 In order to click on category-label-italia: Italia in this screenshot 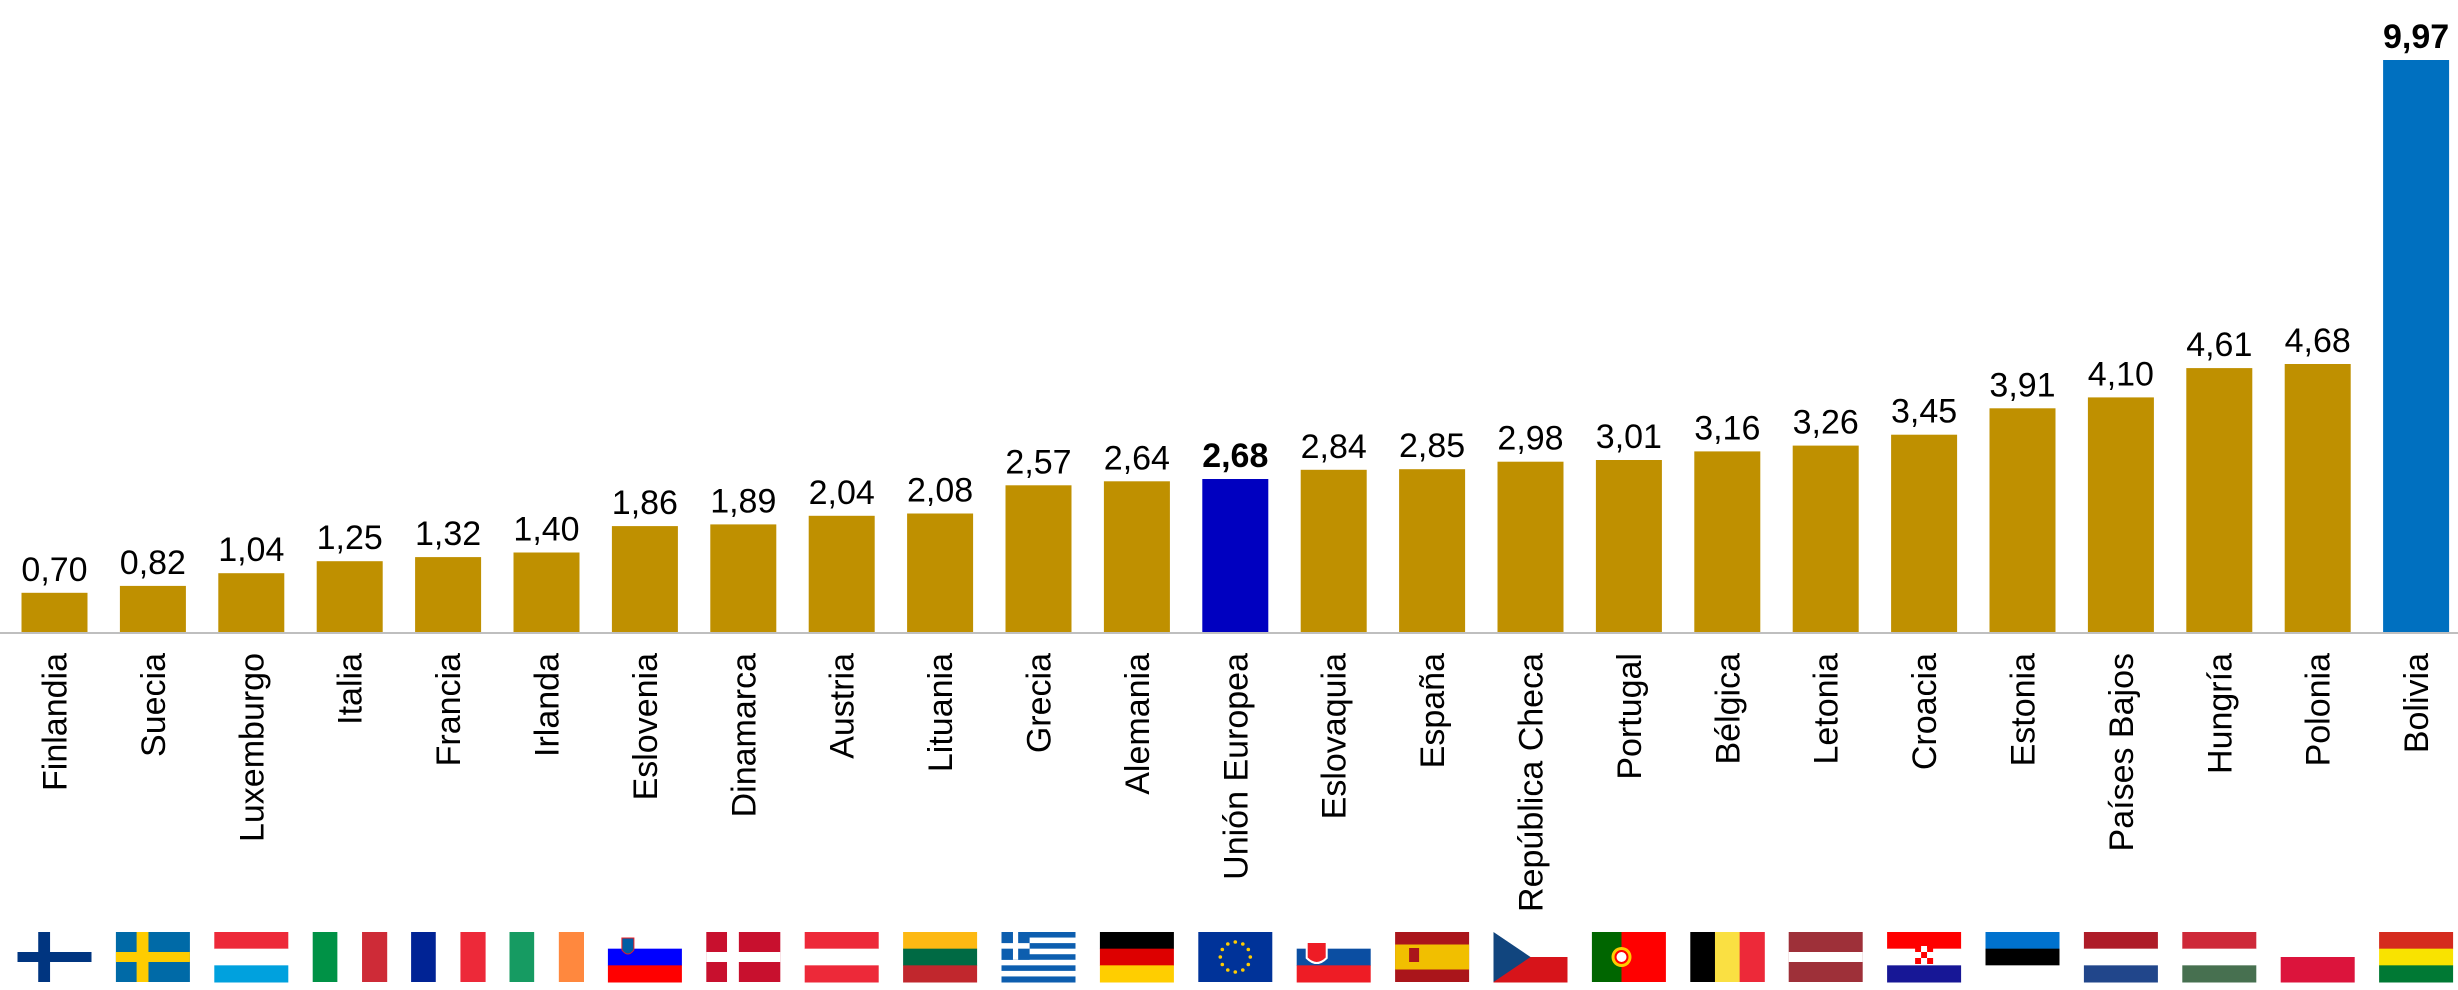, I will do `click(351, 689)`.